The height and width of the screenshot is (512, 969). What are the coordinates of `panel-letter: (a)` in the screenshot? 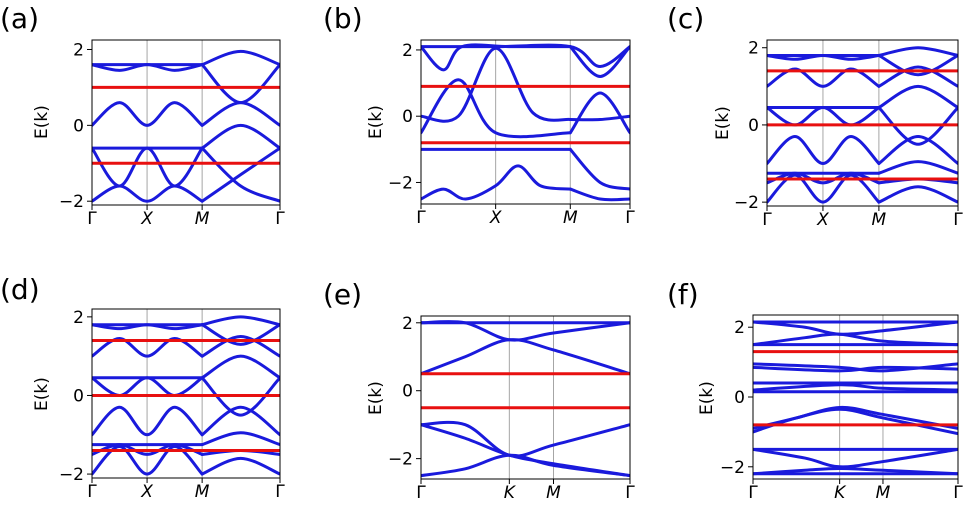 It's located at (19, 18).